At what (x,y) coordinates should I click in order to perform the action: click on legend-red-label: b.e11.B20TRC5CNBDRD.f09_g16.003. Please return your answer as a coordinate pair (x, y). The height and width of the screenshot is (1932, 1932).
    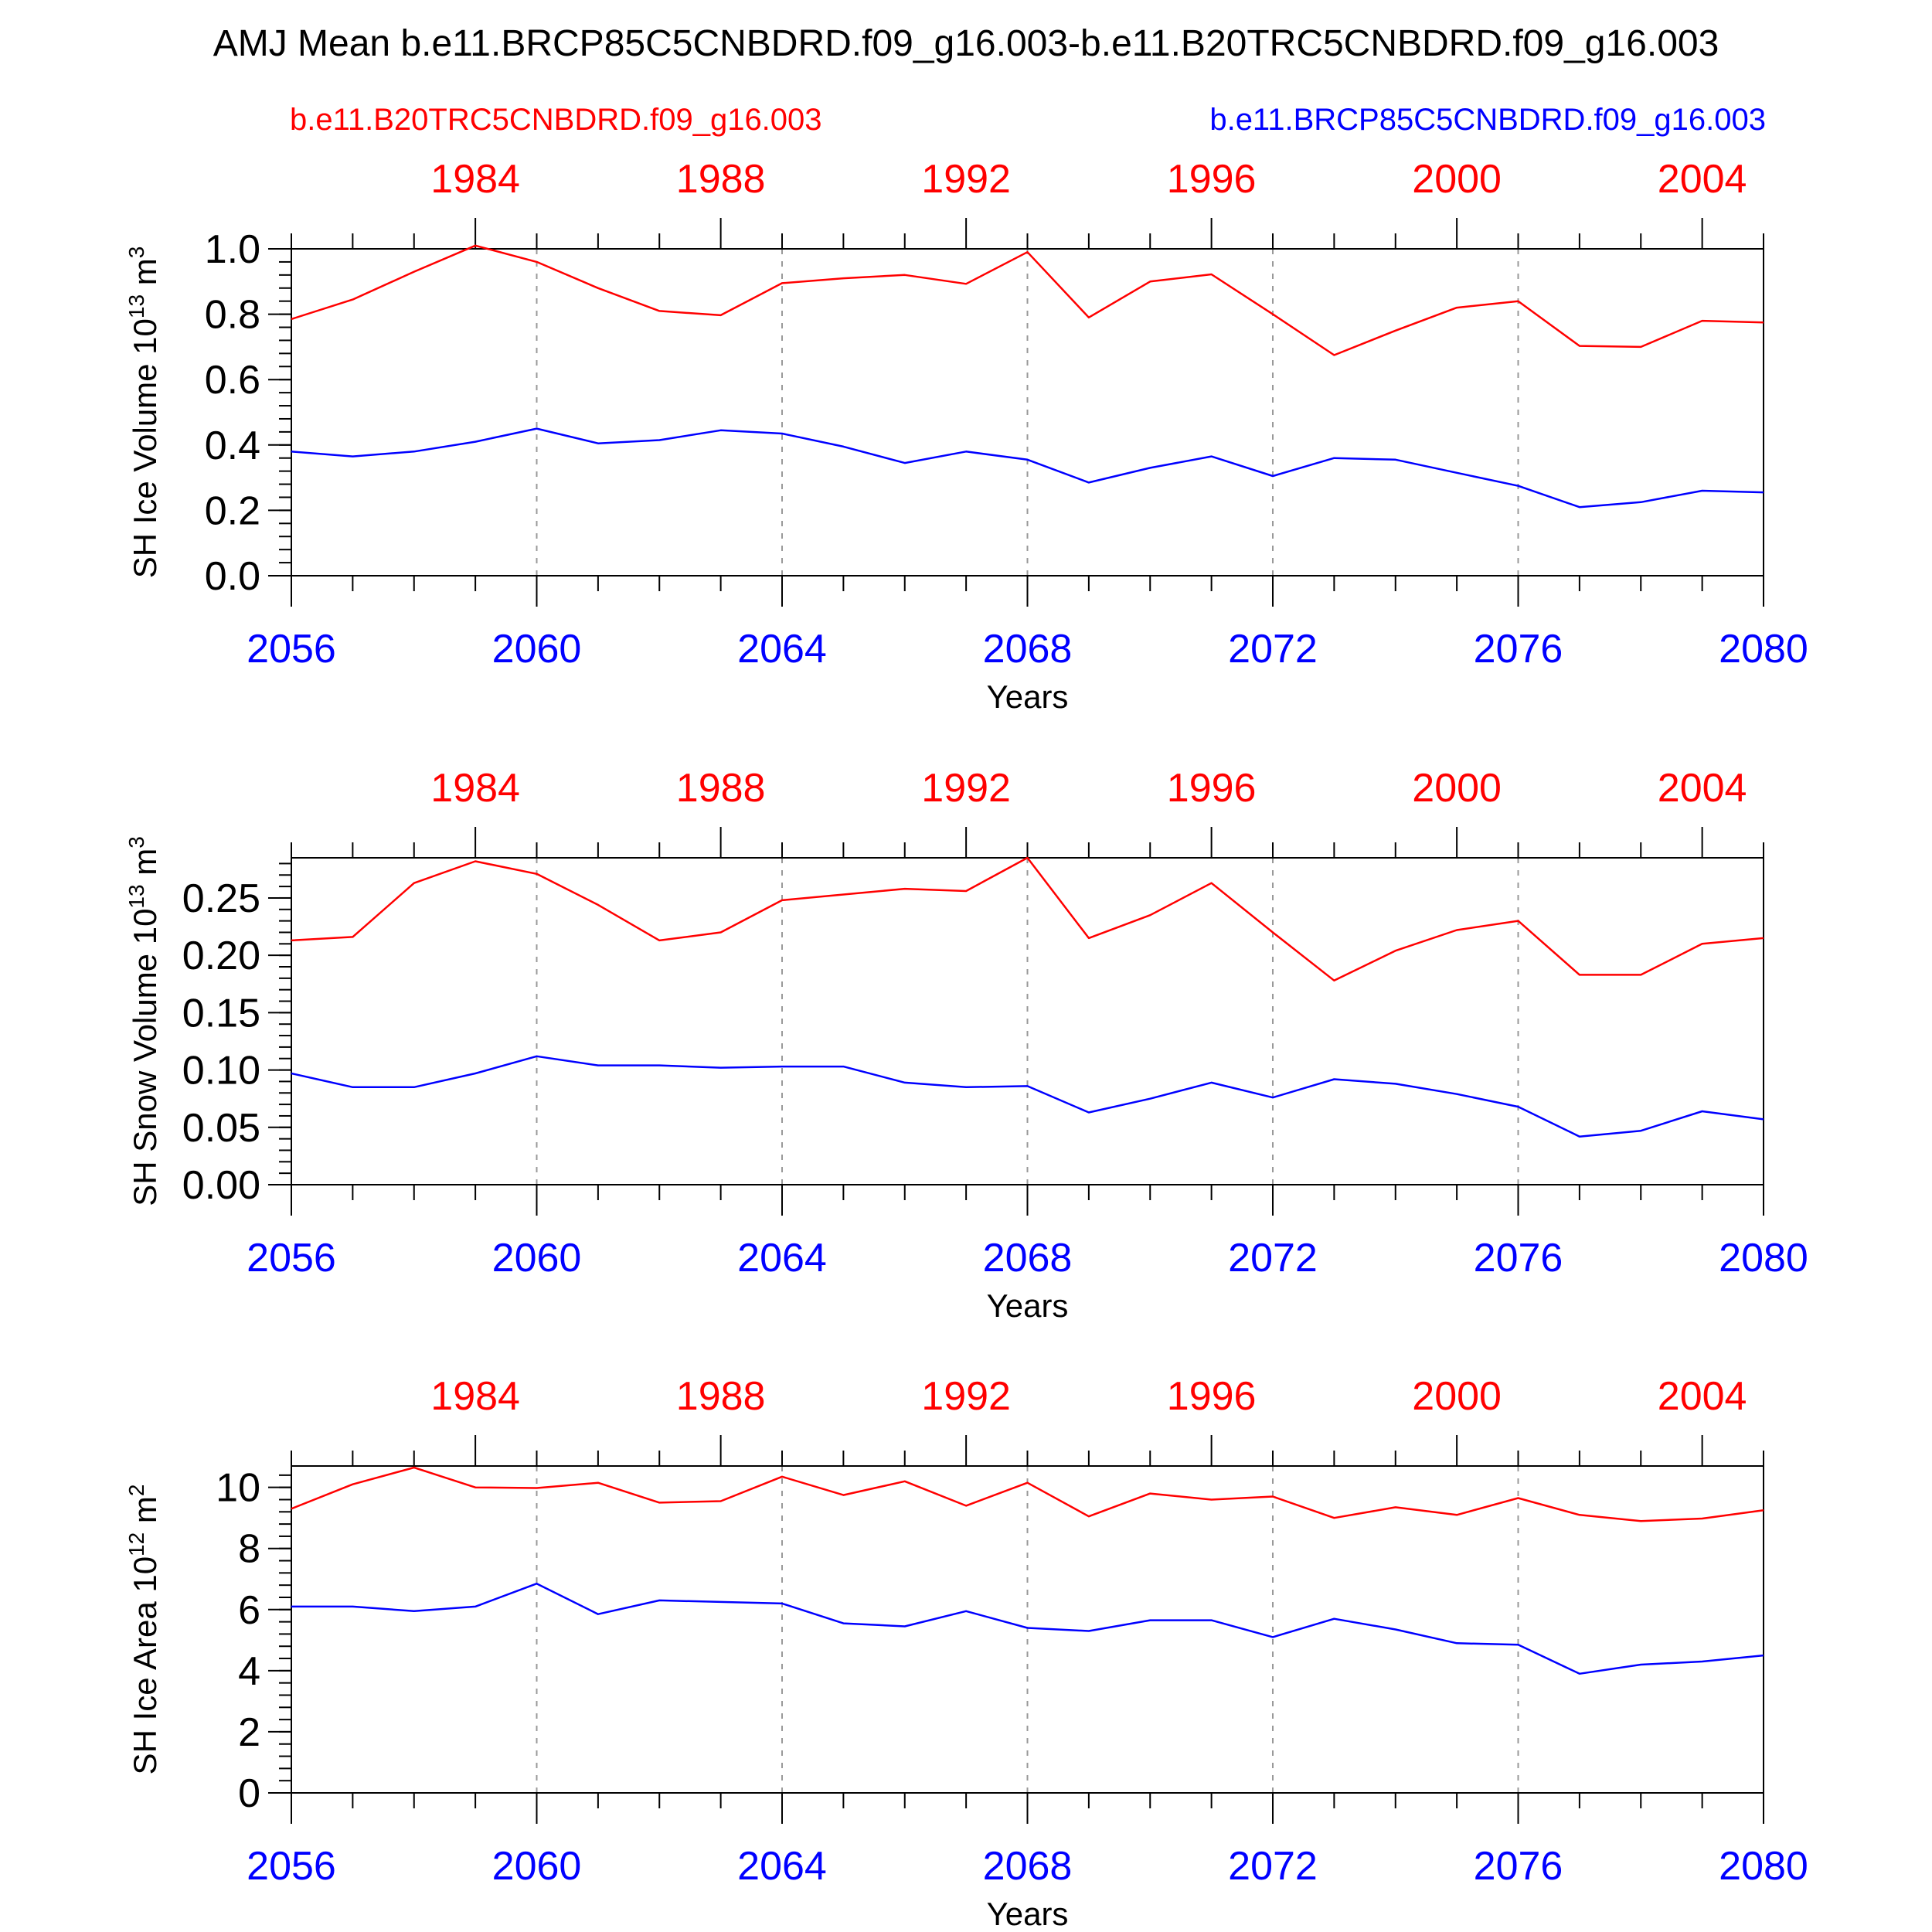
    Looking at the image, I should click on (556, 120).